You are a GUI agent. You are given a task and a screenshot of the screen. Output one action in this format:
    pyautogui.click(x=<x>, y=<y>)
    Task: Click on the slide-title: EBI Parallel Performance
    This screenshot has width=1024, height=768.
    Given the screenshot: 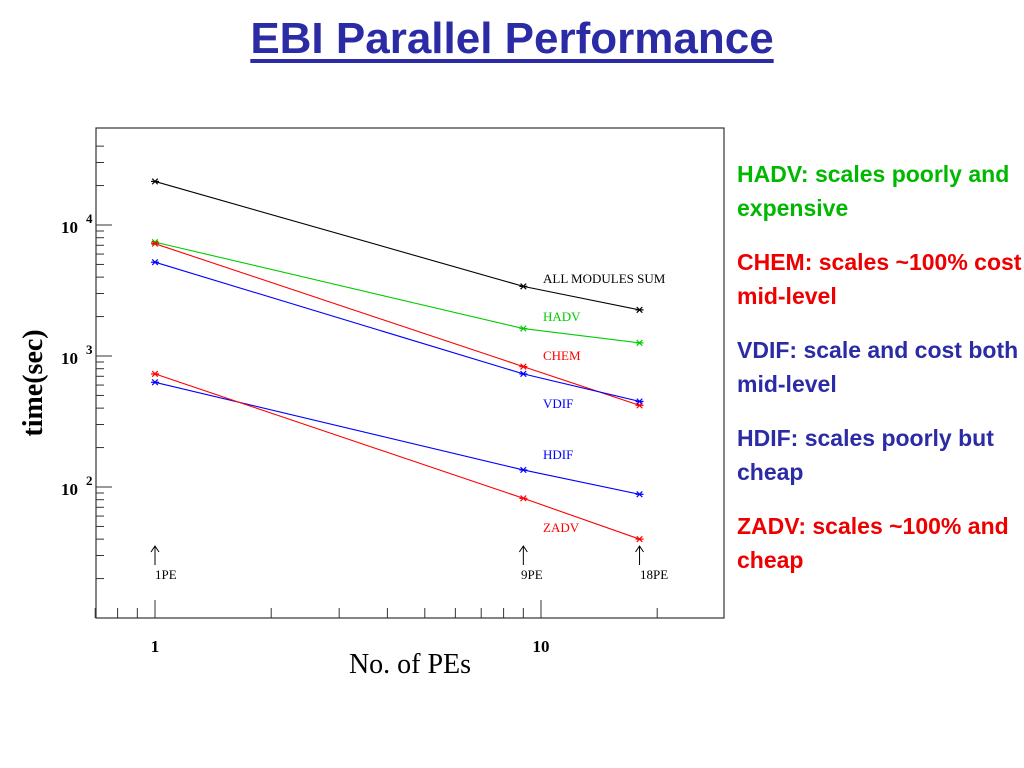 What is the action you would take?
    pyautogui.click(x=512, y=38)
    